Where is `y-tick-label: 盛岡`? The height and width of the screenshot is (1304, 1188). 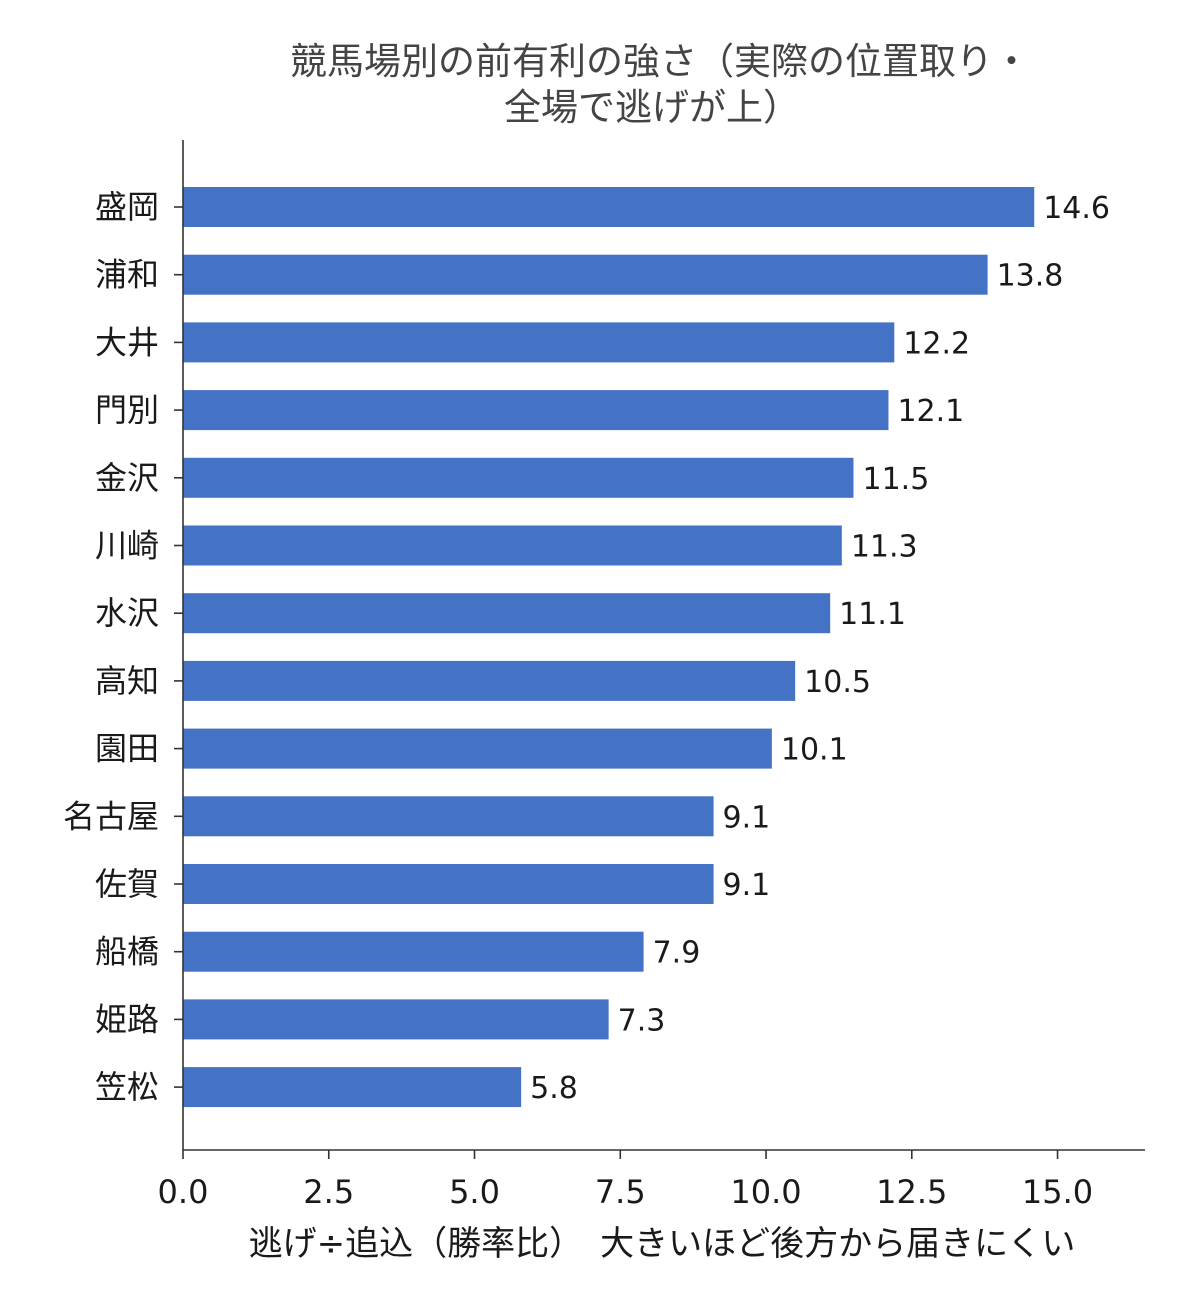 y-tick-label: 盛岡 is located at coordinates (127, 207).